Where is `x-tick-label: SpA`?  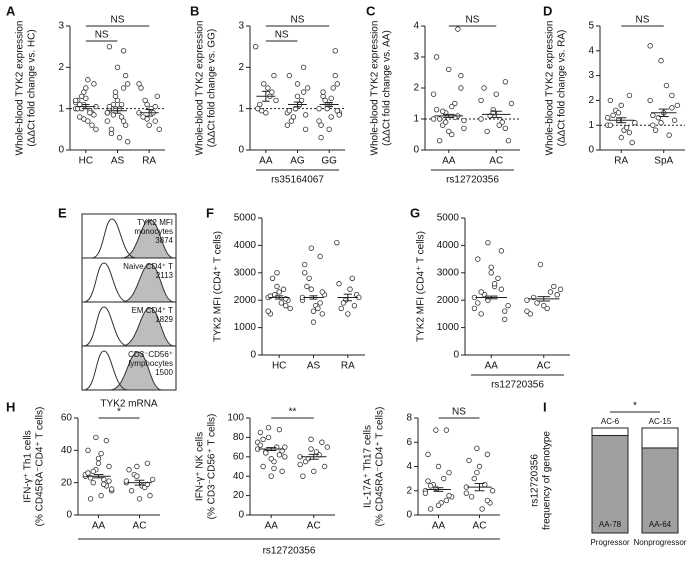
x-tick-label: SpA is located at coordinates (663, 161).